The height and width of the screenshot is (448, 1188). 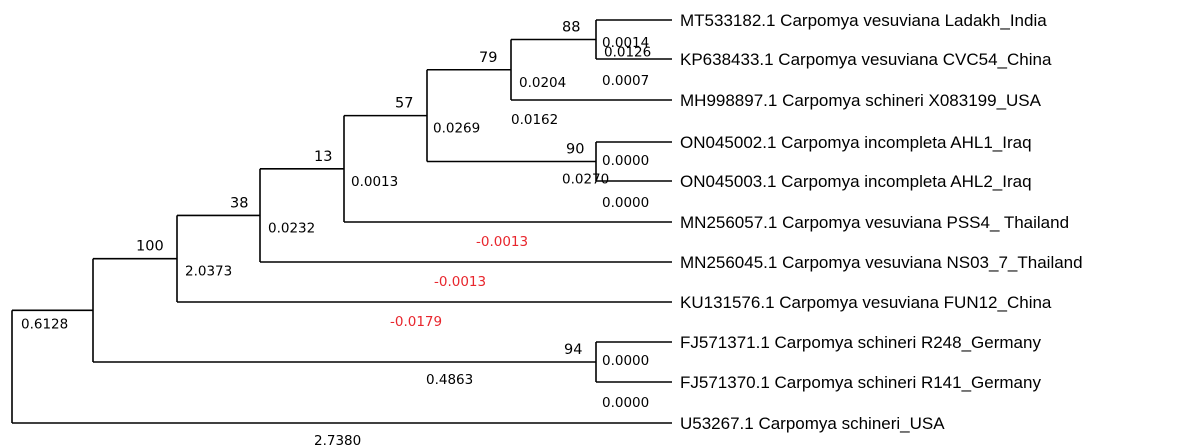 I want to click on bootstrap-n2: 79, so click(x=488, y=58).